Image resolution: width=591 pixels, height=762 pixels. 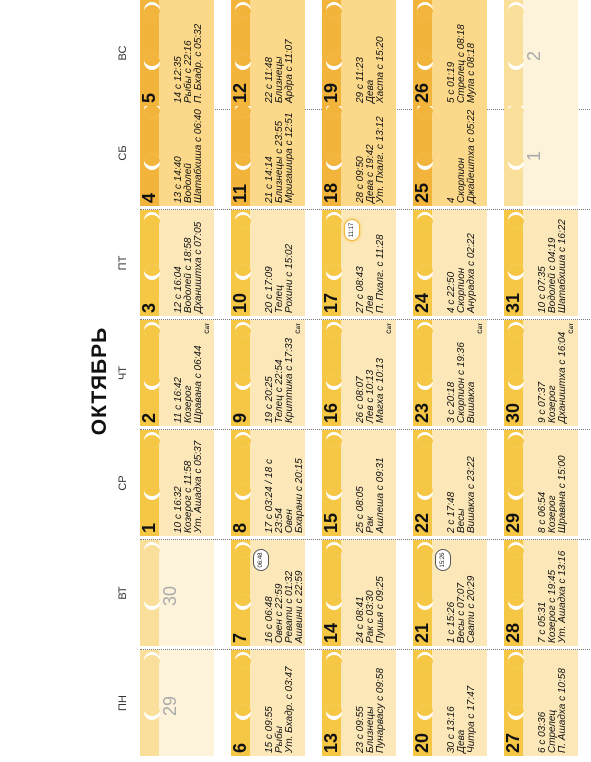 I want to click on other-month-day-number: 30, so click(x=170, y=596).